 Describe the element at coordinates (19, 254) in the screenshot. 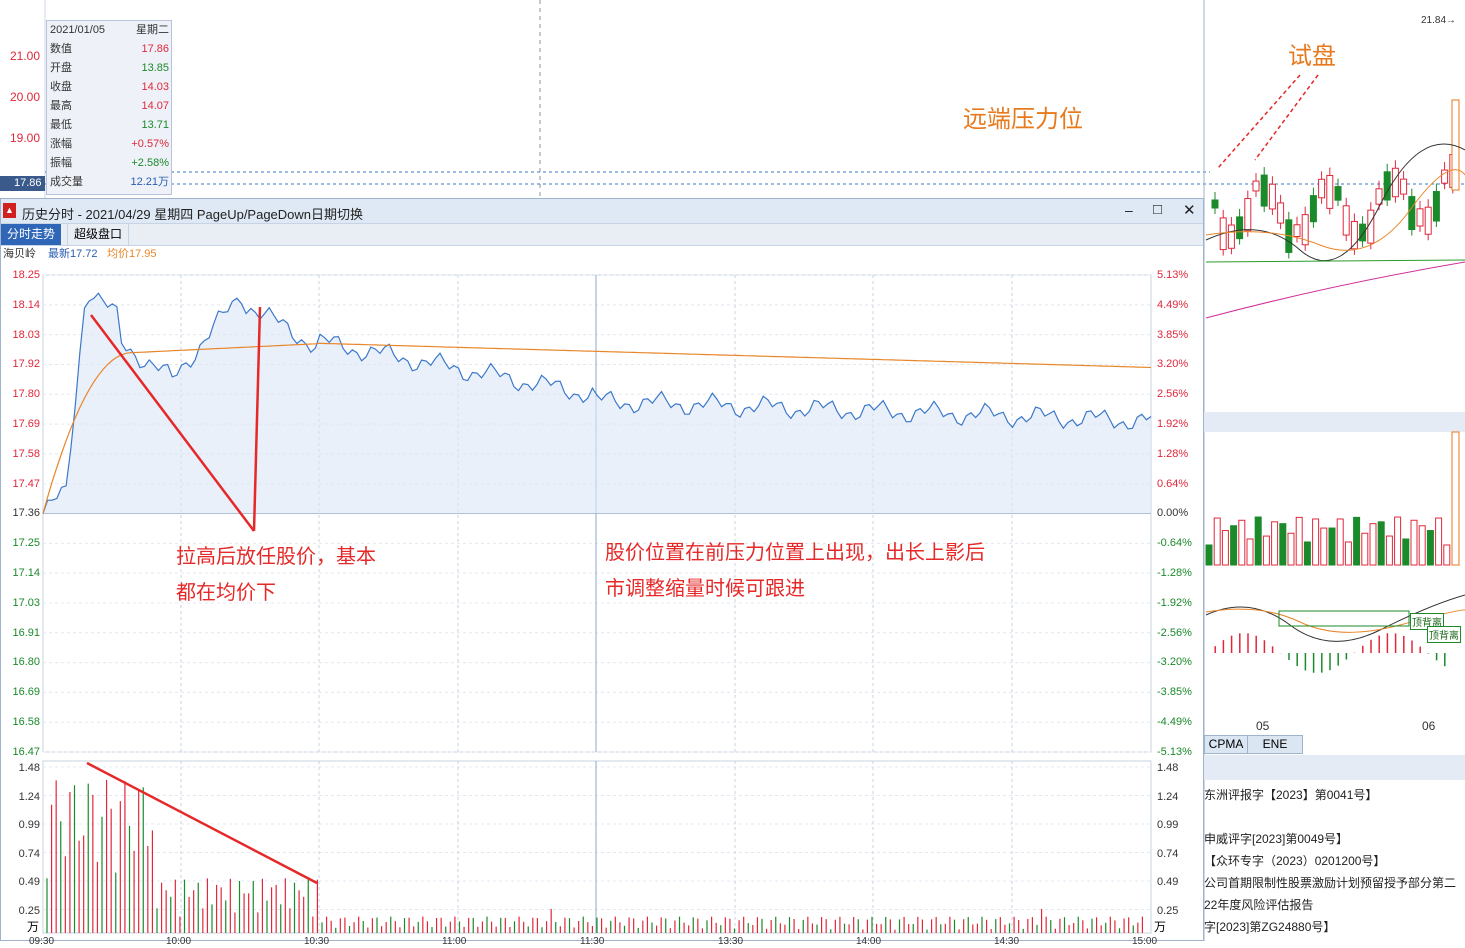

I see `stock-name: 海贝岭` at that location.